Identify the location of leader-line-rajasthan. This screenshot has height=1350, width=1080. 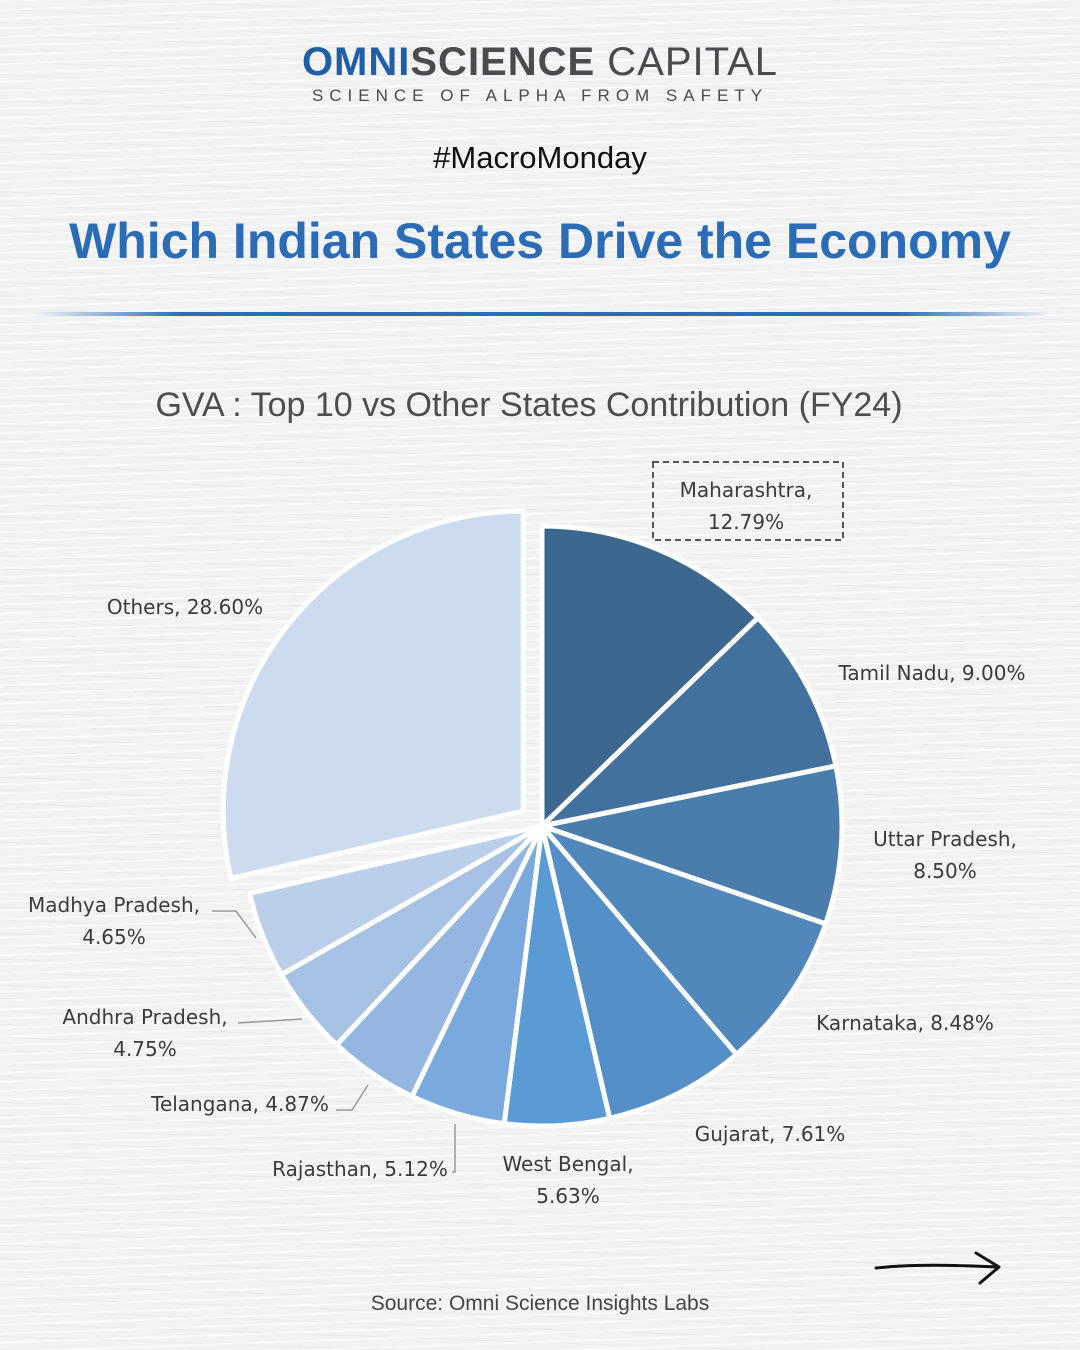
(454, 1148).